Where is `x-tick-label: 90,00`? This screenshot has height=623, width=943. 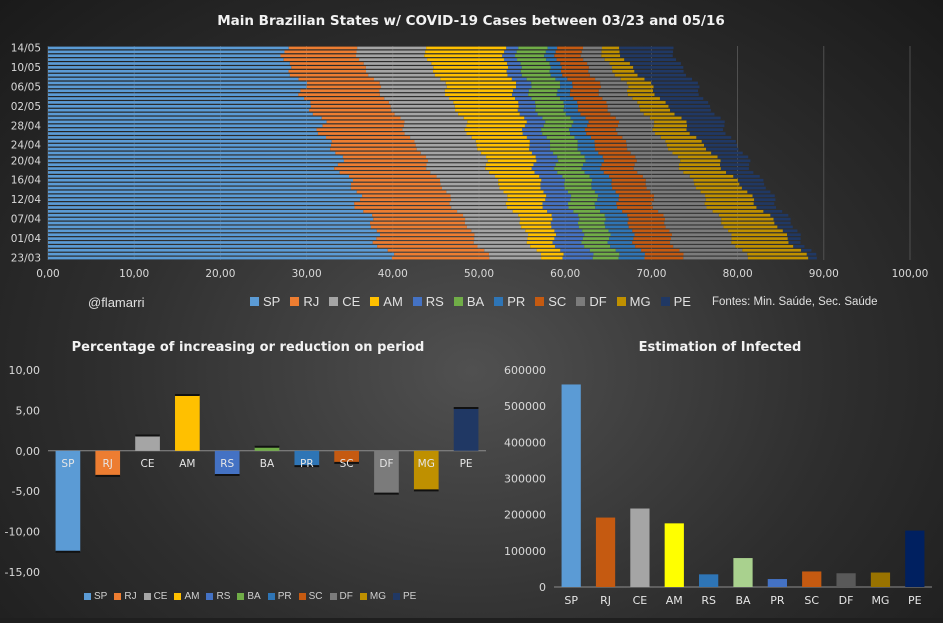 x-tick-label: 90,00 is located at coordinates (824, 274).